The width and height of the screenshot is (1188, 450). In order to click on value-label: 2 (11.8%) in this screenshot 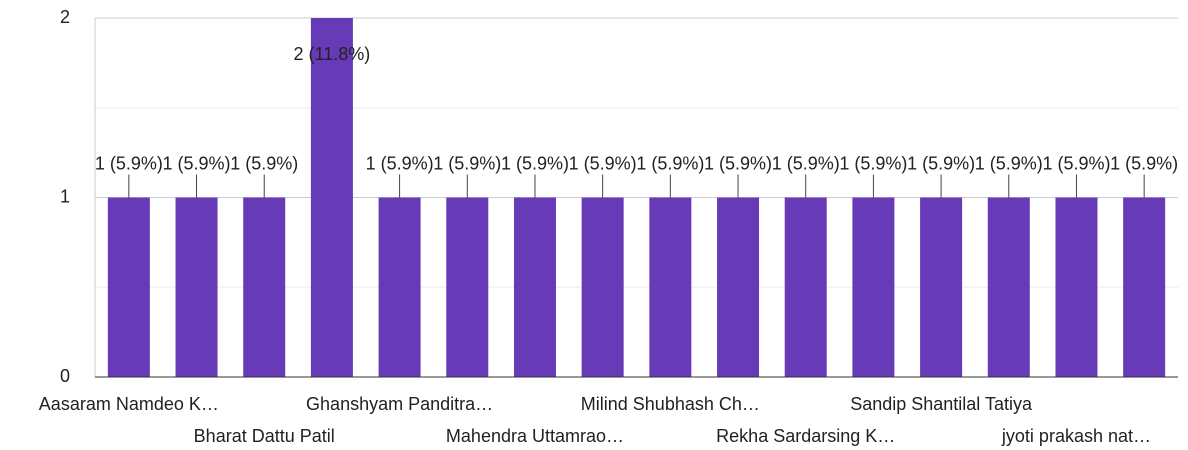, I will do `click(332, 54)`.